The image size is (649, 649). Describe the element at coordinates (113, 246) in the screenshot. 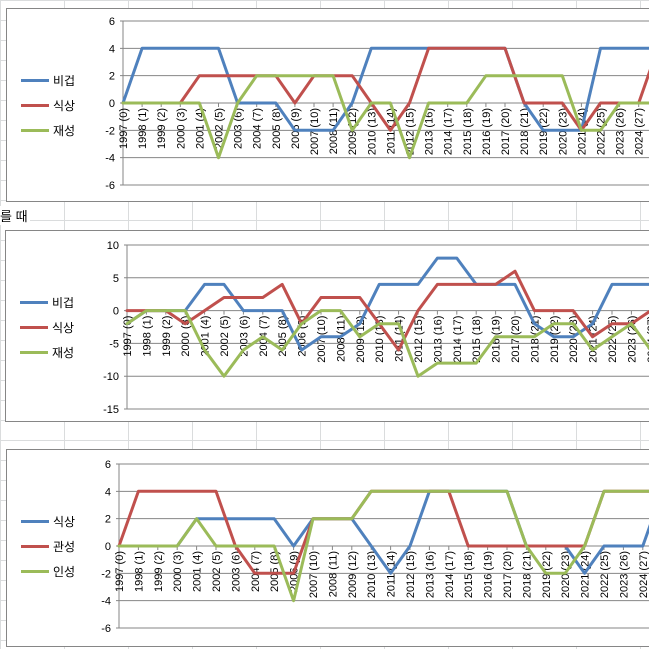

I see `y-tick-label: 10` at that location.